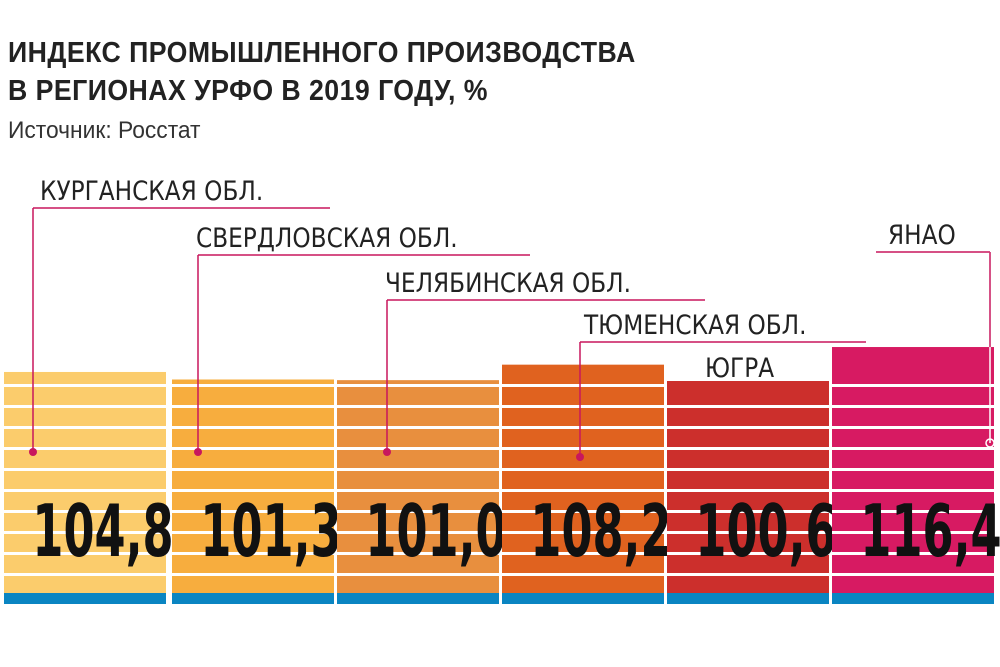 This screenshot has height=667, width=1000. What do you see at coordinates (104, 130) in the screenshot?
I see `source-note: Источник: Росстат` at bounding box center [104, 130].